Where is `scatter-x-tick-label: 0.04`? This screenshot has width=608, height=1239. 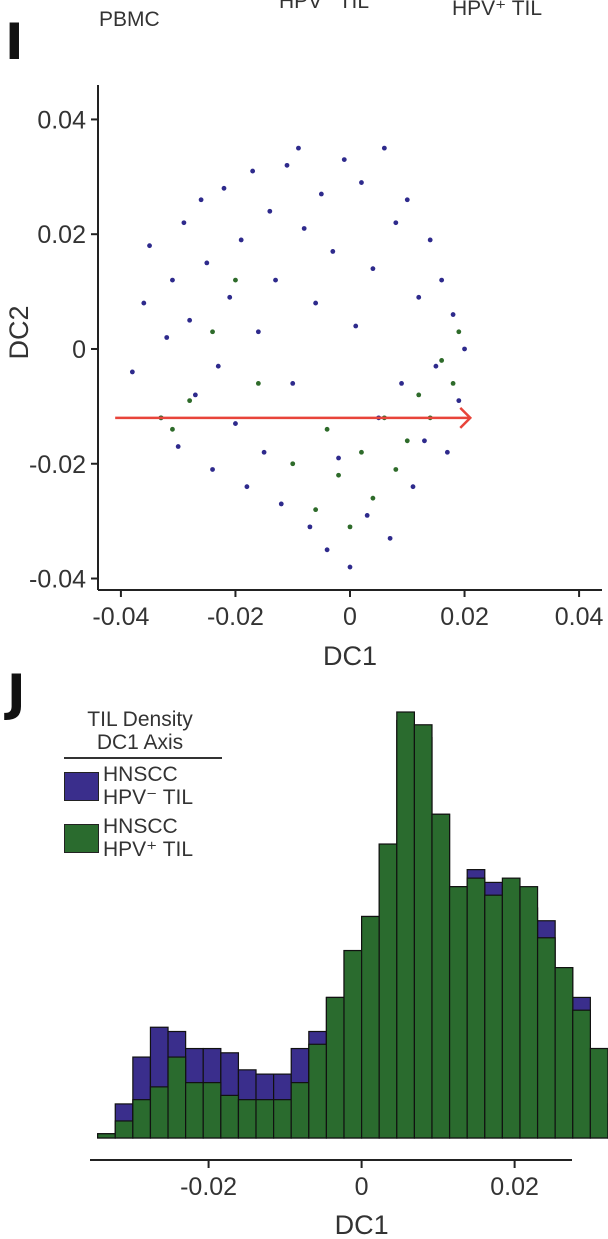 scatter-x-tick-label: 0.04 is located at coordinates (579, 617).